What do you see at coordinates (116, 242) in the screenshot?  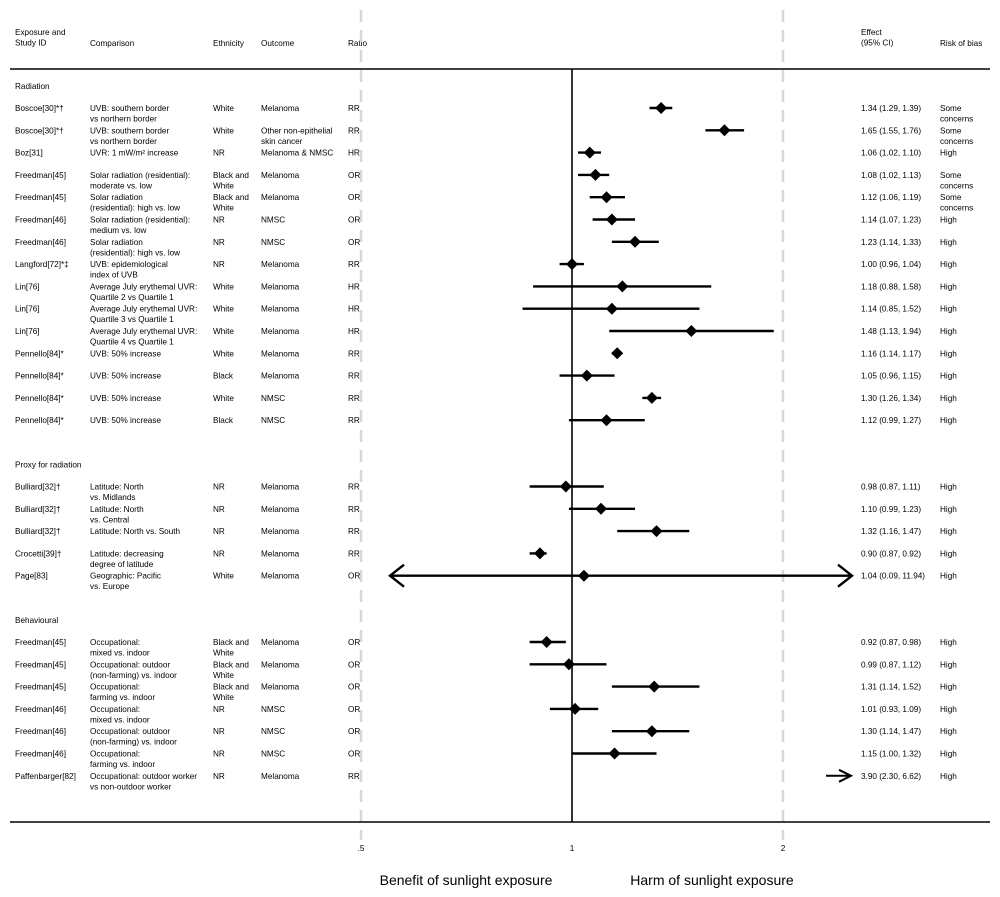 I see `comparison: Solar radiation` at bounding box center [116, 242].